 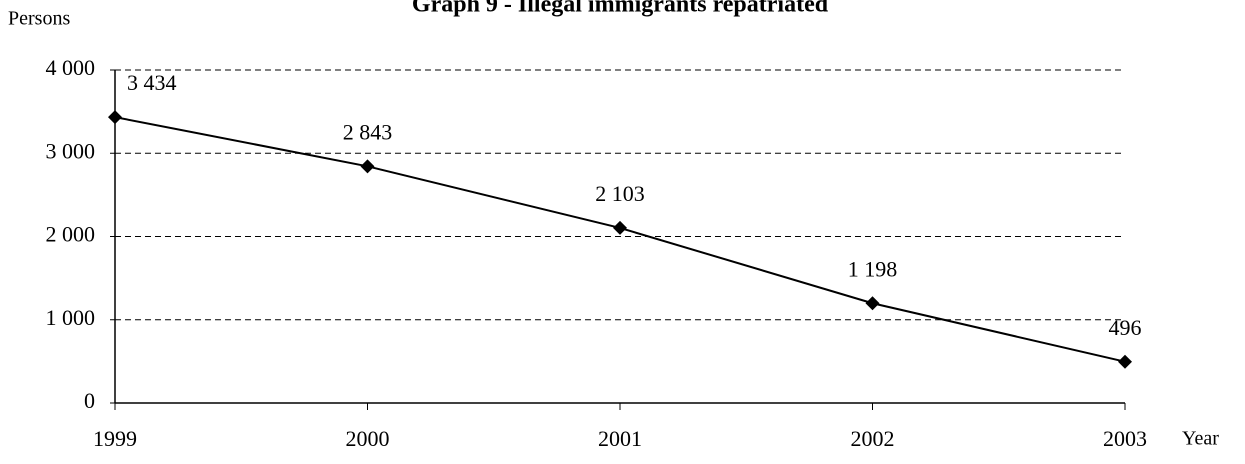 I want to click on chart-title: Graph 9 - Illegal immigrants repatriated, so click(x=620, y=9).